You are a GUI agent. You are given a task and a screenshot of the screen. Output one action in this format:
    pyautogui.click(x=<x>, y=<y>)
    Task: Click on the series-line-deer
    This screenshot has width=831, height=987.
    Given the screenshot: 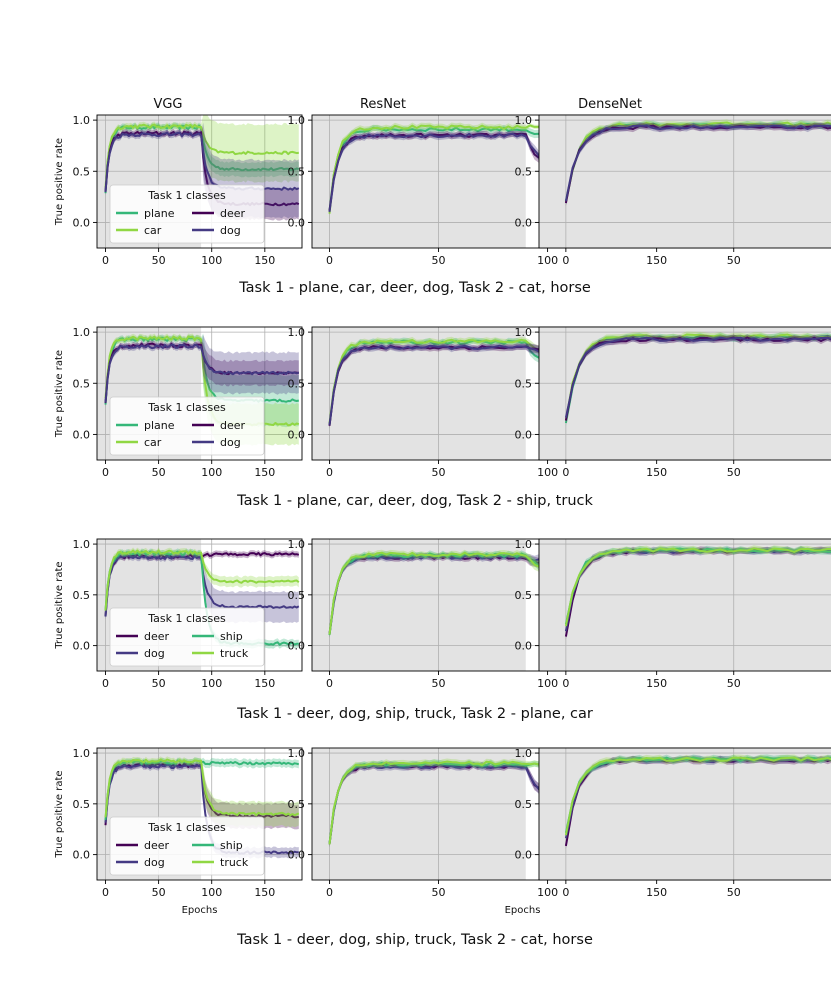 What is the action you would take?
    pyautogui.click(x=697, y=164)
    